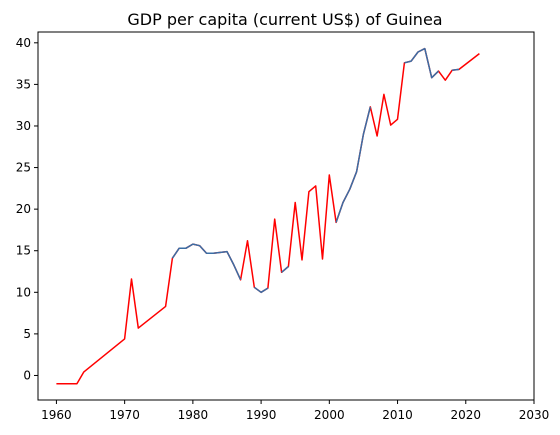  Describe the element at coordinates (261, 415) in the screenshot. I see `x-tick-label: 1990` at that location.